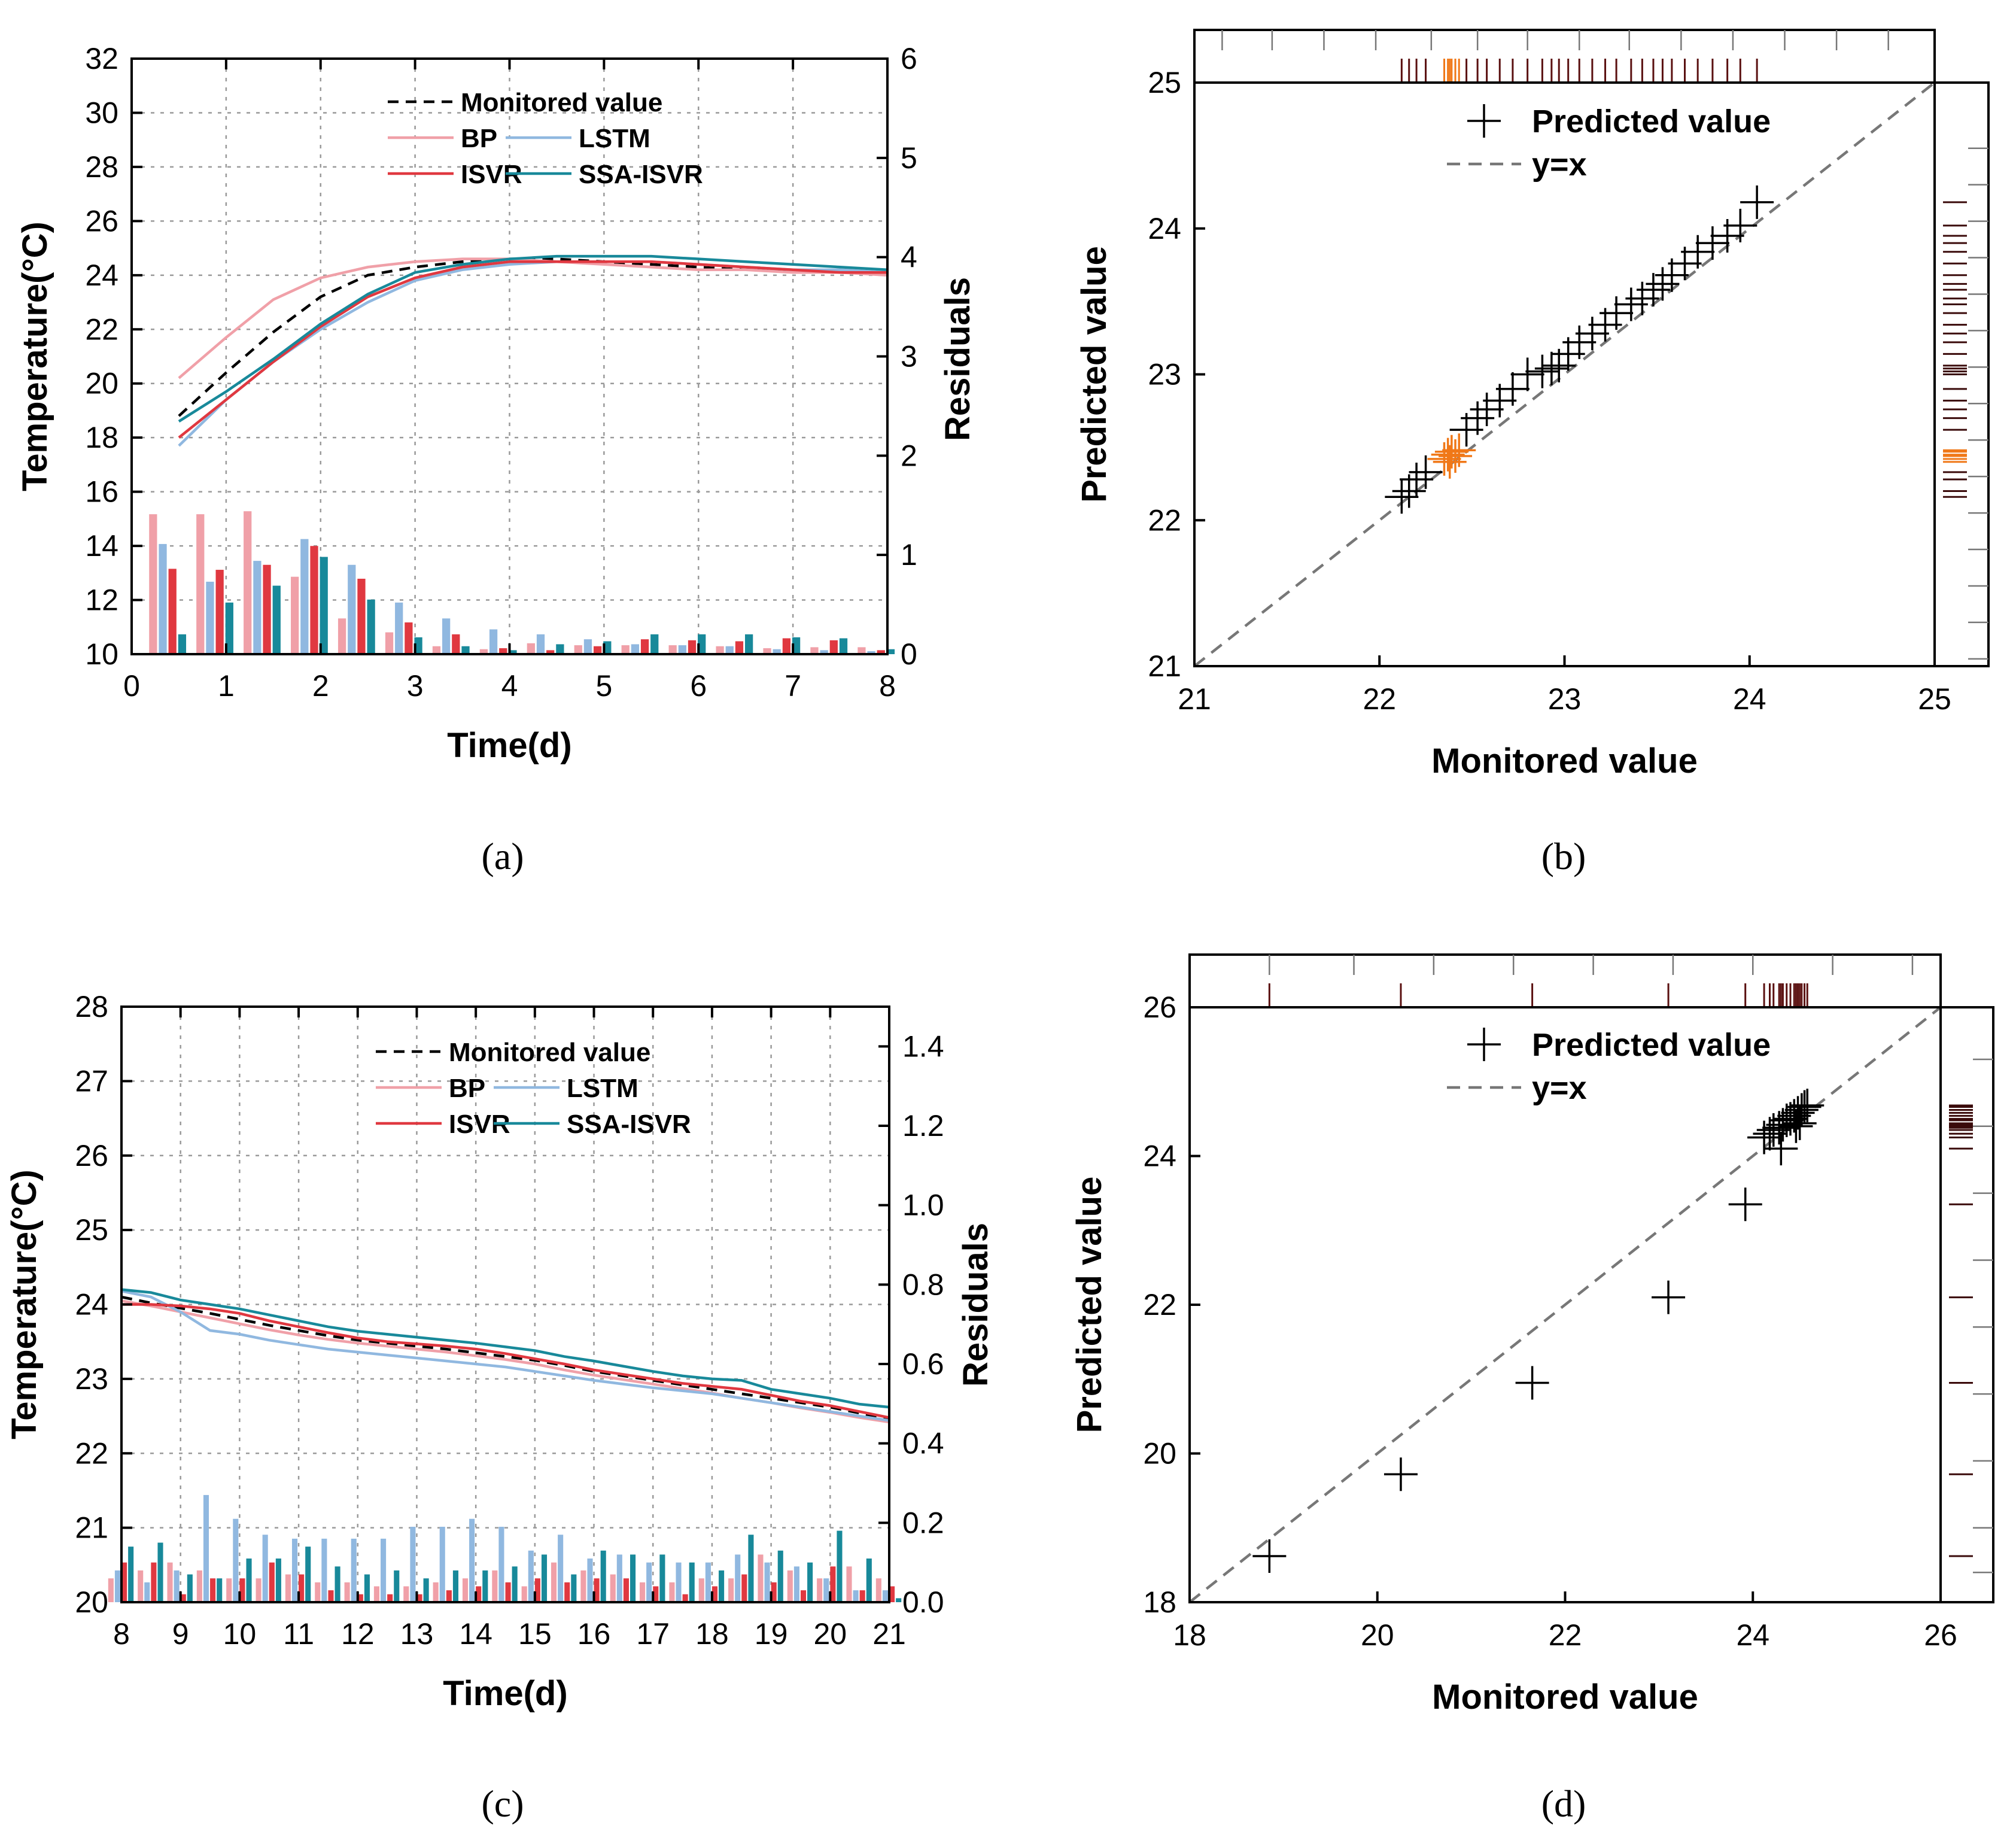  I want to click on y-tick-label: 14, so click(101, 546).